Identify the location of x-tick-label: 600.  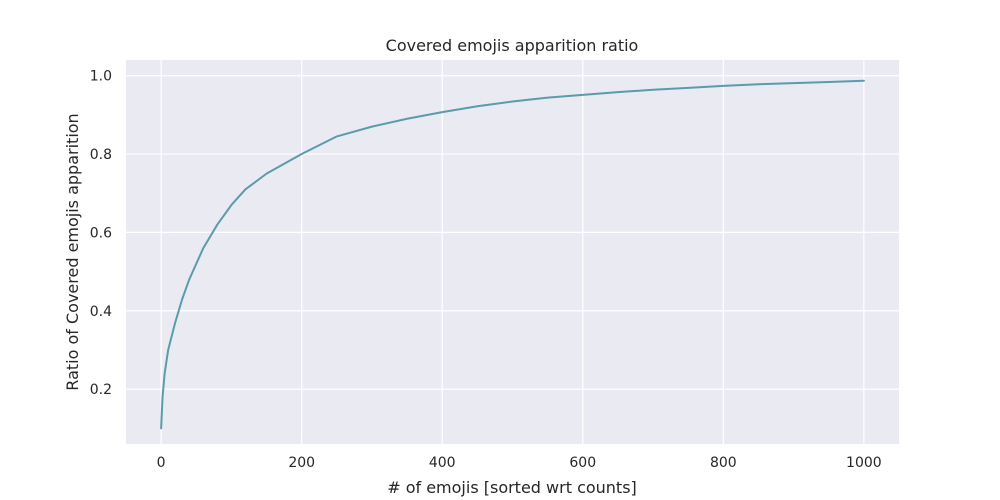
(582, 463).